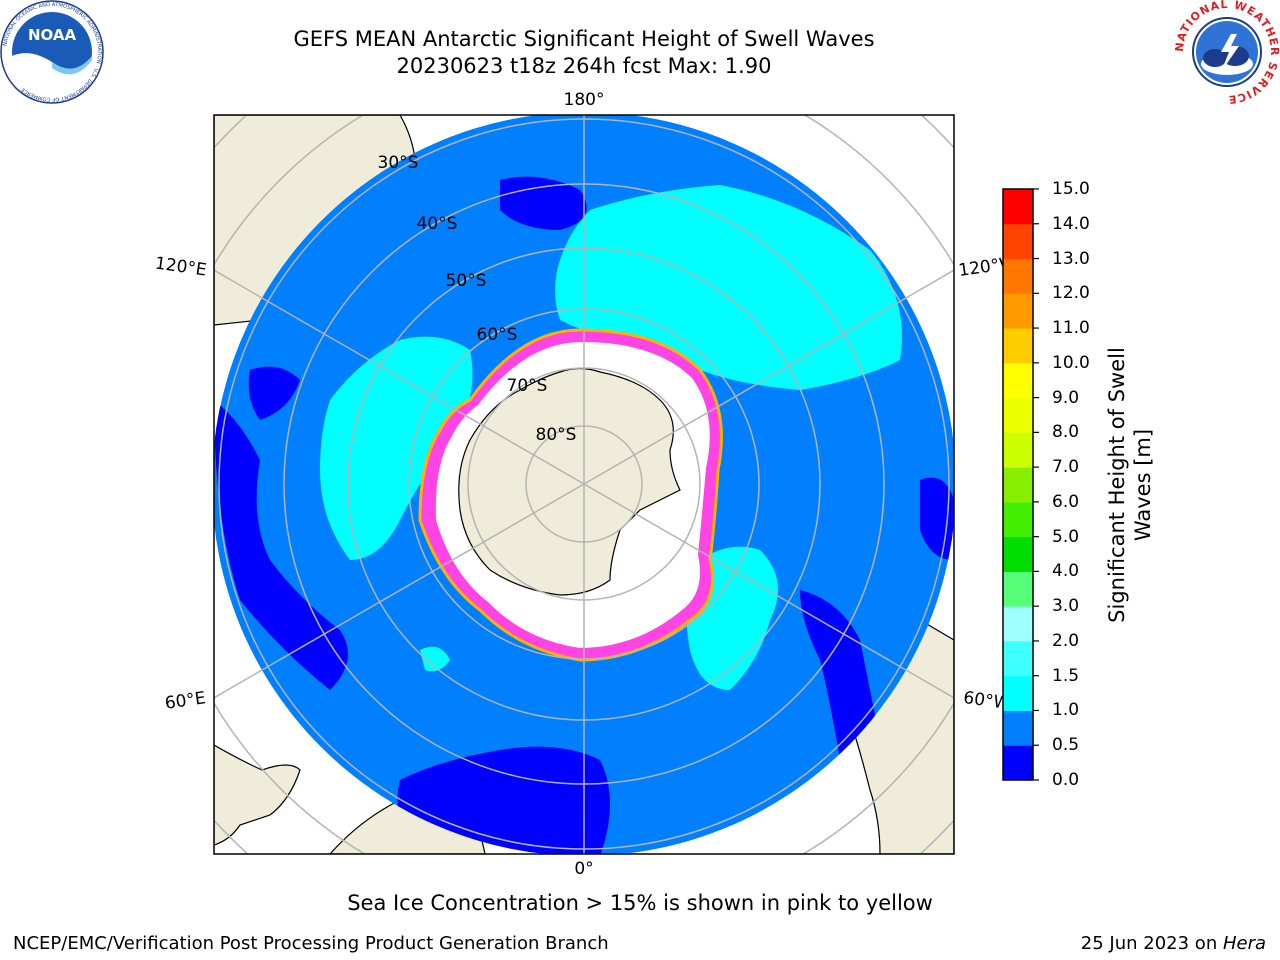  What do you see at coordinates (1066, 780) in the screenshot?
I see `colorbar-tick-label: 0.0` at bounding box center [1066, 780].